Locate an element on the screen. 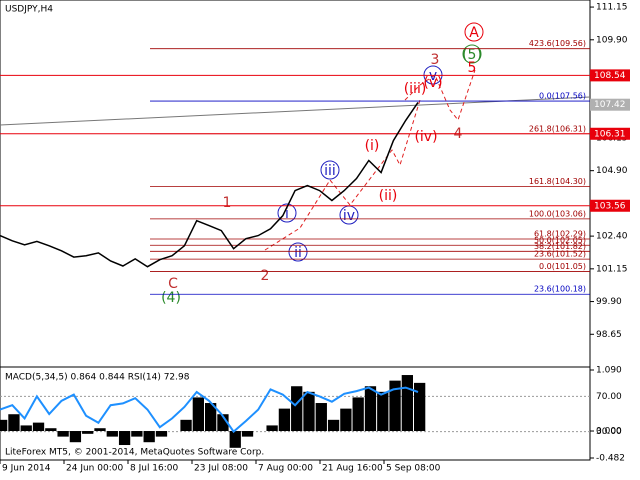  wave-label: (iv) is located at coordinates (425, 137).